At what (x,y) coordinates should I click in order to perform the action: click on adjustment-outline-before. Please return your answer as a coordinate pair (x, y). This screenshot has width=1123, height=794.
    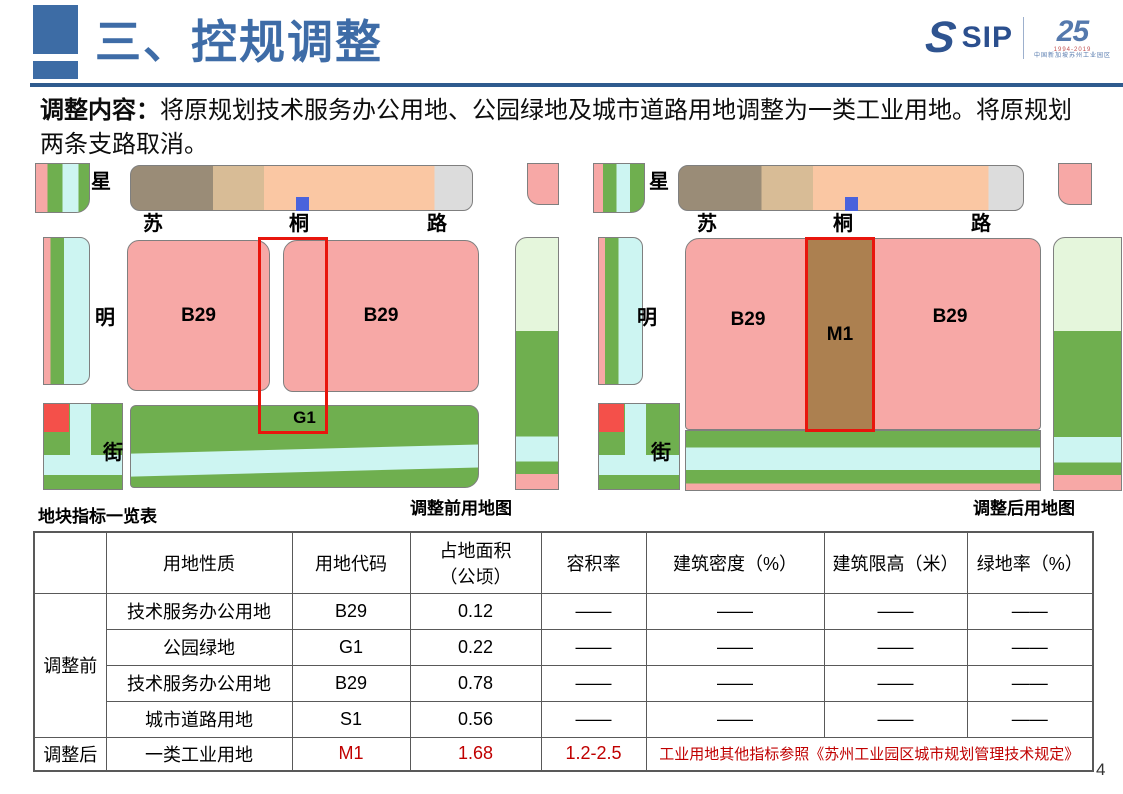
    Looking at the image, I should click on (293, 335).